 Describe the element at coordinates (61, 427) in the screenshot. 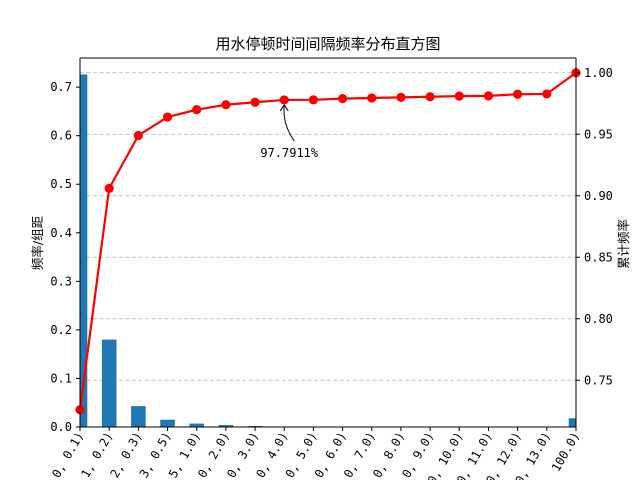

I see `y-left-tick-label: 0.0` at that location.